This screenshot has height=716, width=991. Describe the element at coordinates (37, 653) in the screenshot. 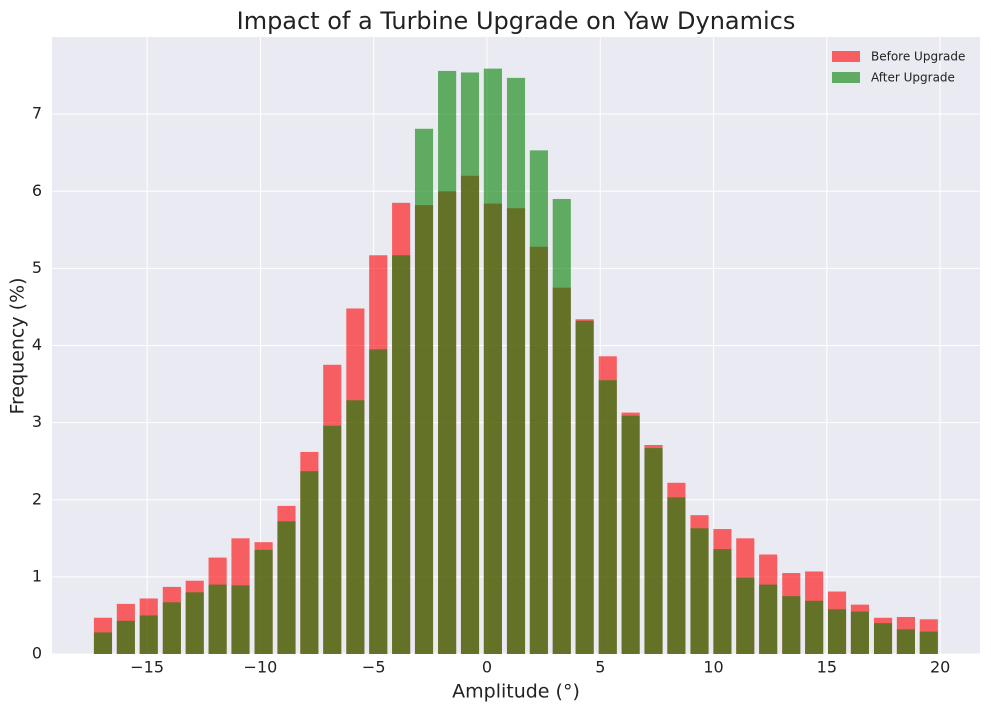

I see `y-tick-label: 0` at that location.